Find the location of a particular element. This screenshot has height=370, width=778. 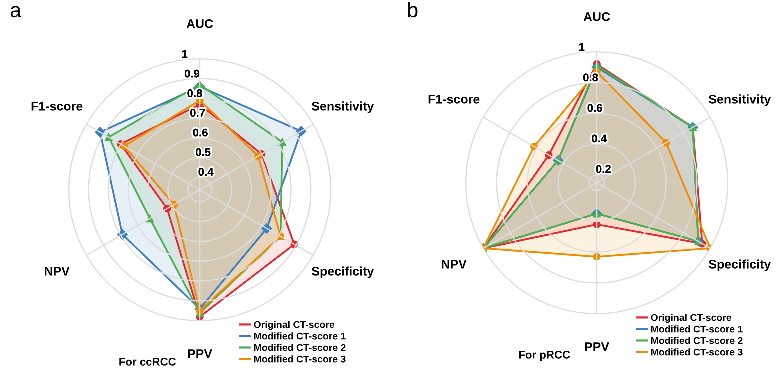

y-tick-label: 0.7 is located at coordinates (198, 113).